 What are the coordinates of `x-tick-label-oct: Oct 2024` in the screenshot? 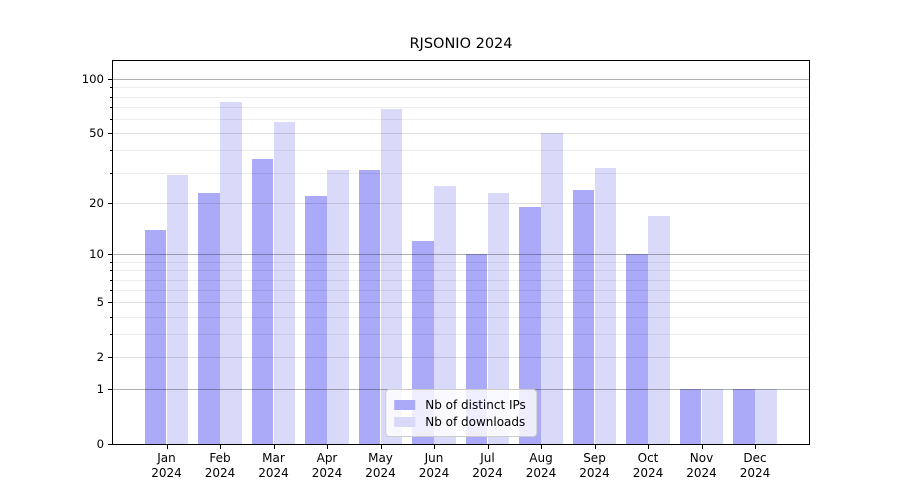 It's located at (648, 465).